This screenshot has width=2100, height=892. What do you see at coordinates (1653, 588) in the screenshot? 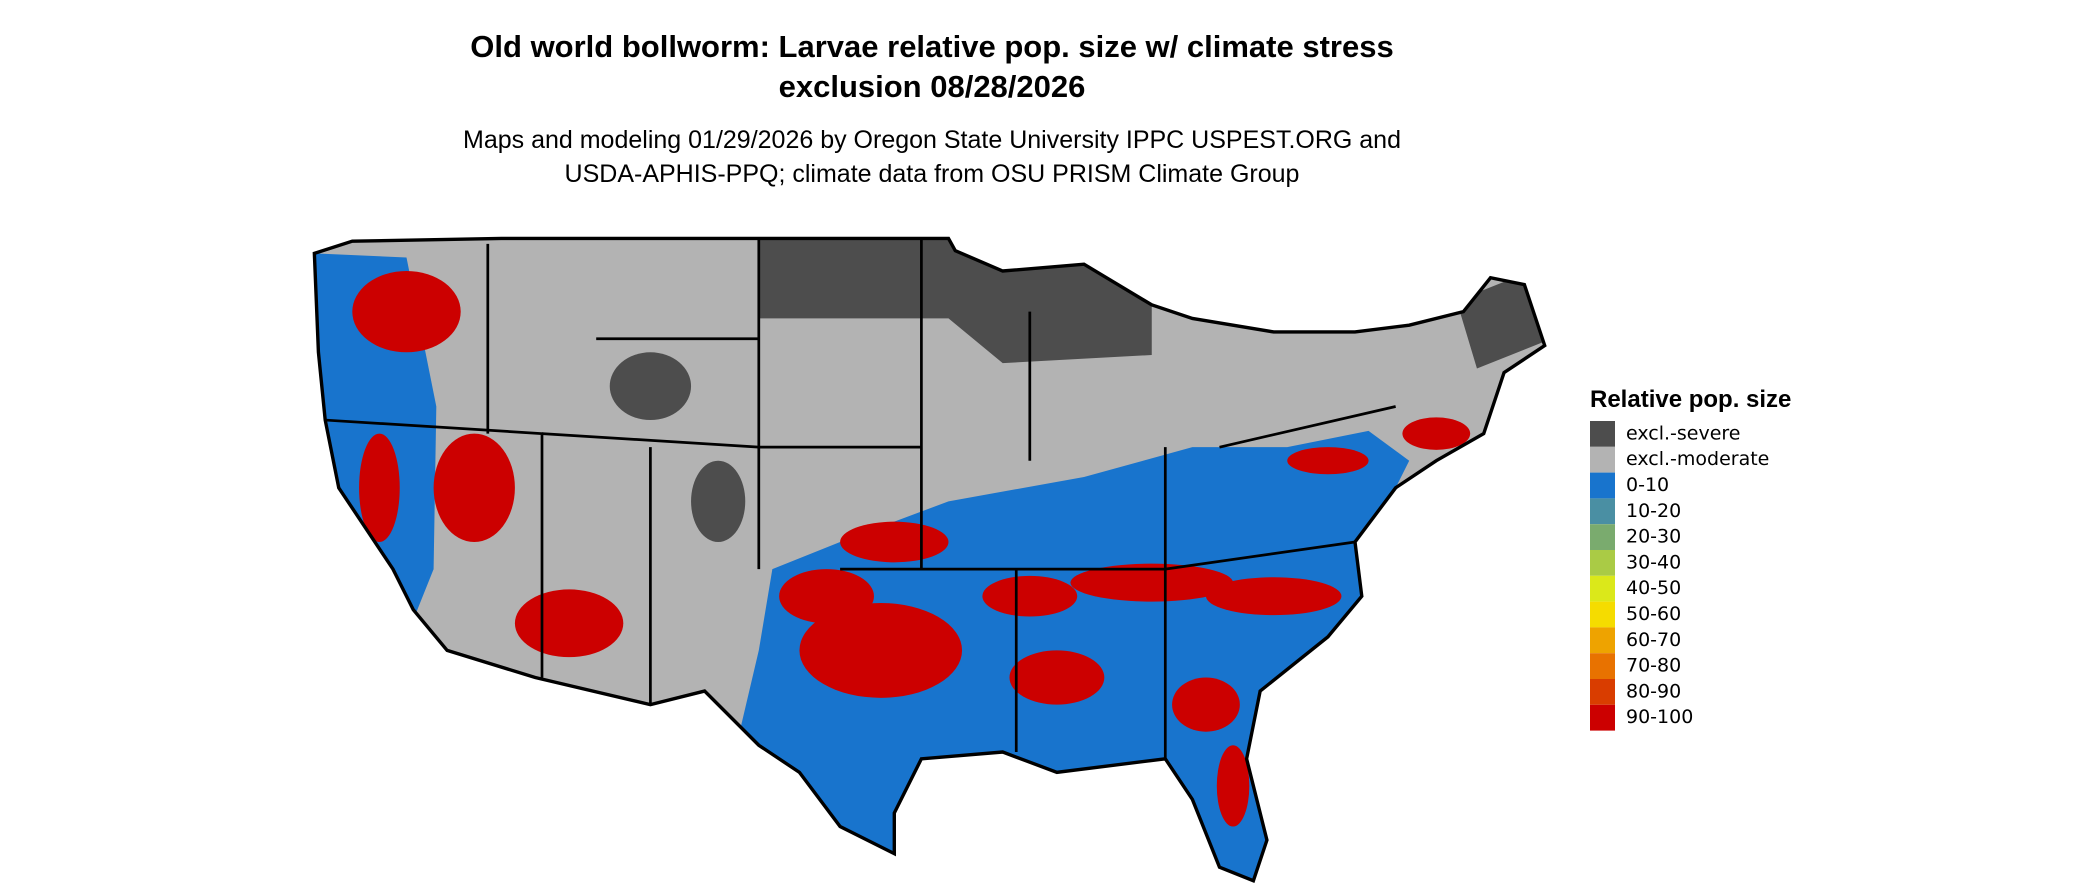
I see `legend-label: 40-50` at bounding box center [1653, 588].